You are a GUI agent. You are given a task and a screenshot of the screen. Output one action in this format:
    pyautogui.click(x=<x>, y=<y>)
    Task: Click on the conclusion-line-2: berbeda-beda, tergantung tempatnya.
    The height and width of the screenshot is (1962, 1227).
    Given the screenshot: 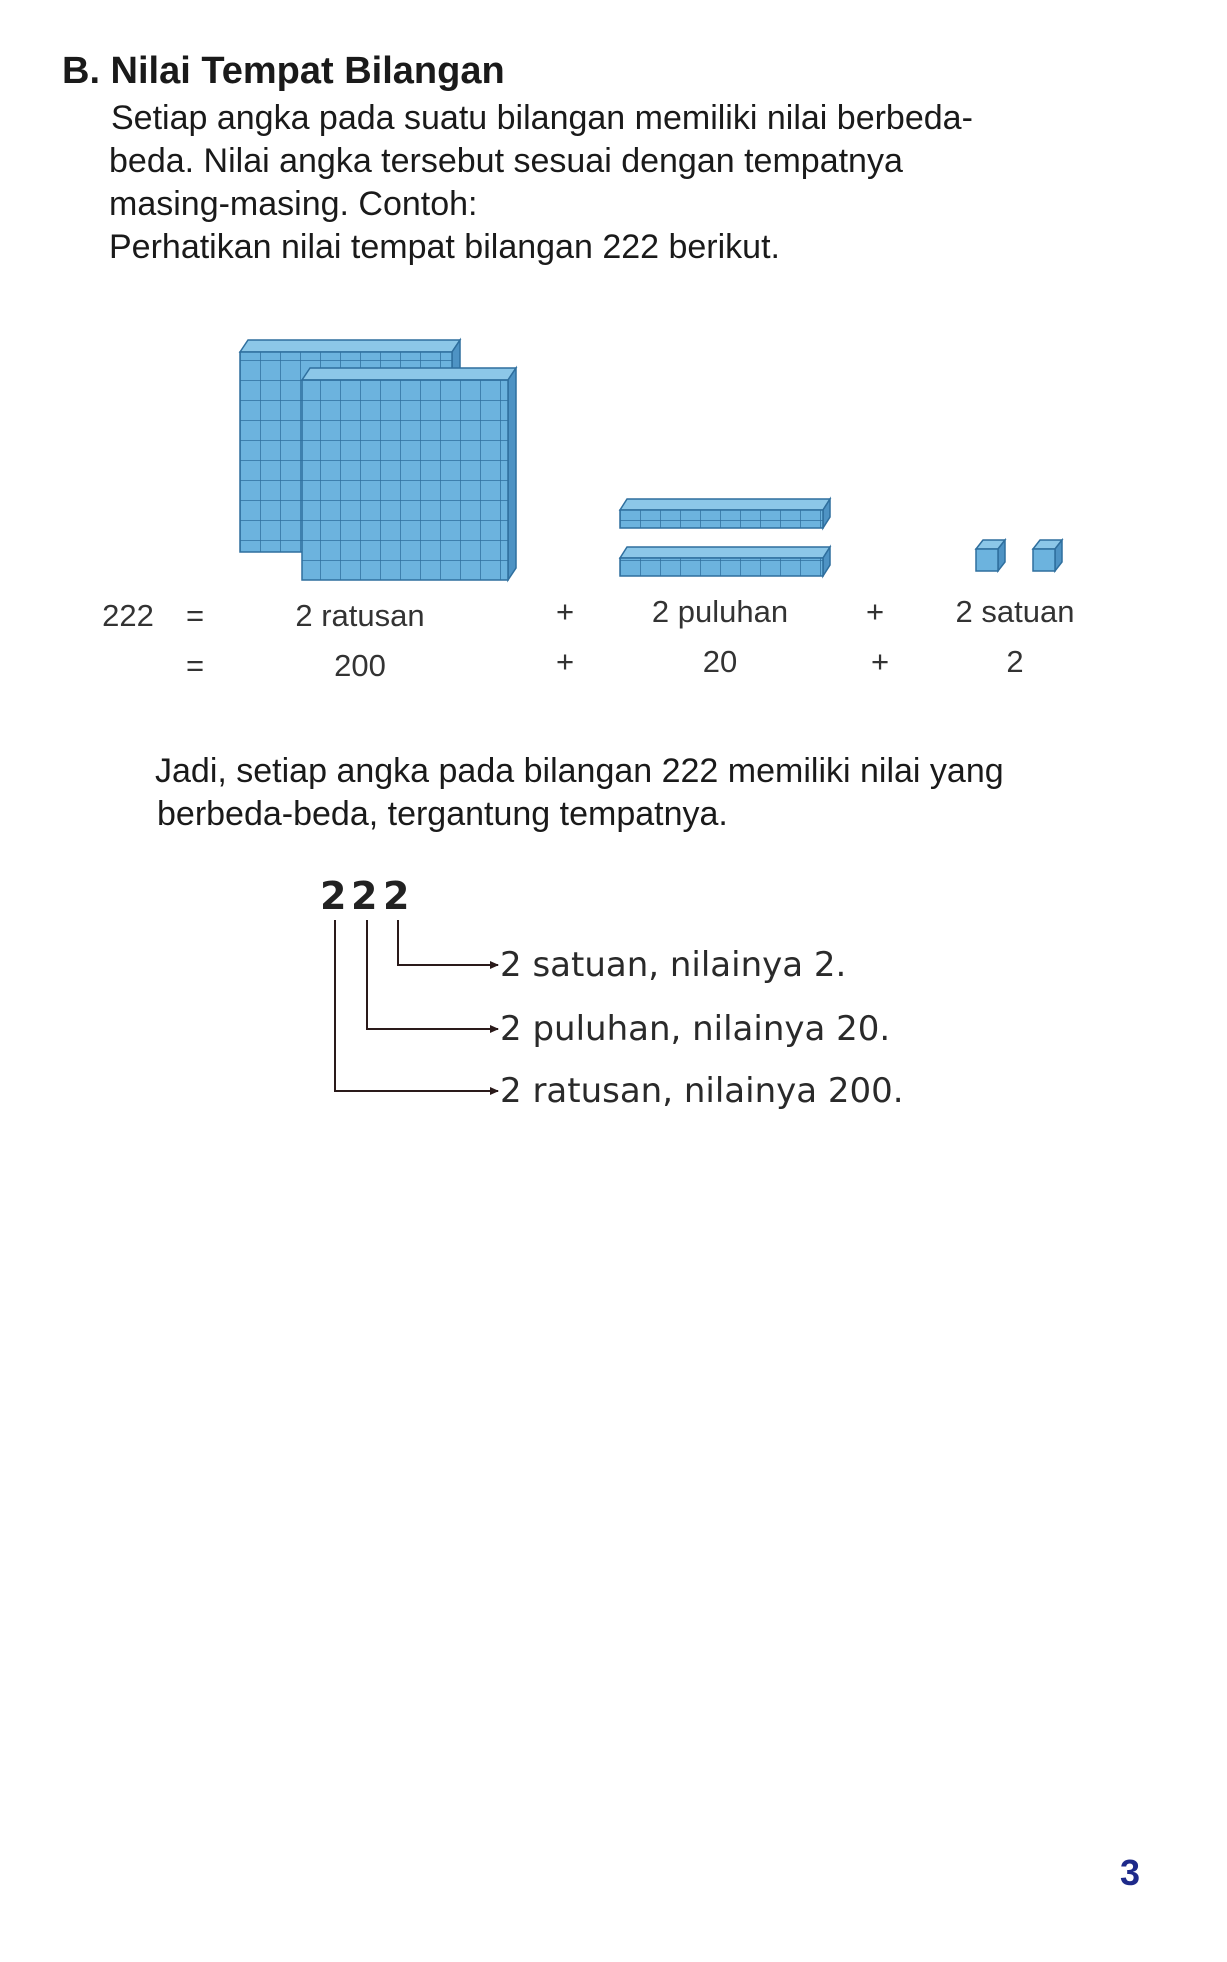 What is the action you would take?
    pyautogui.click(x=442, y=814)
    